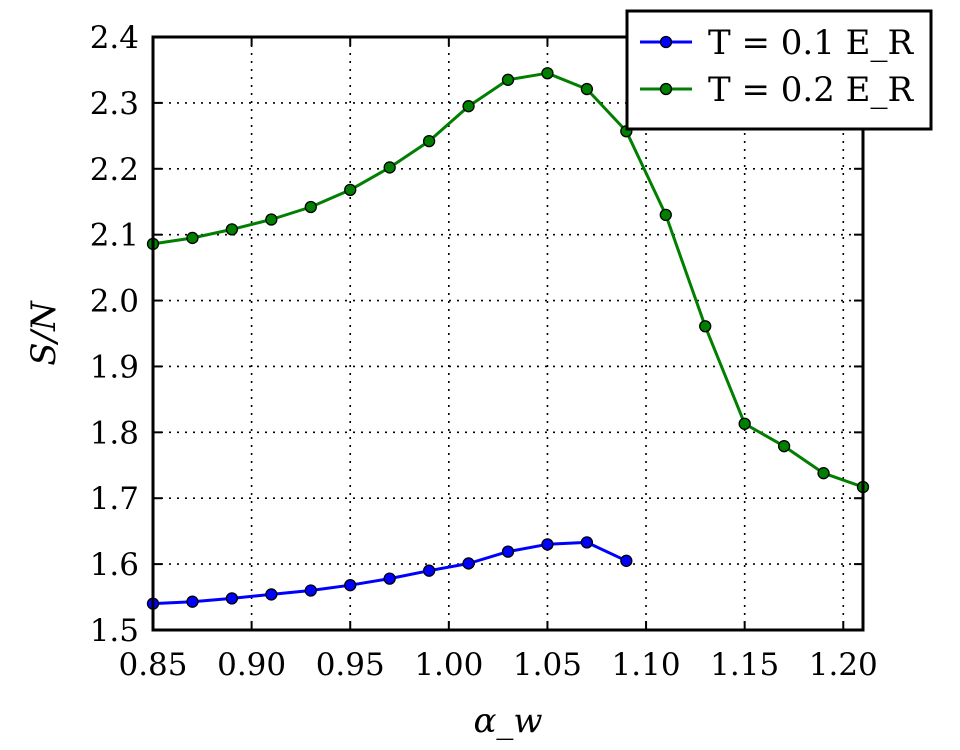  Describe the element at coordinates (114, 433) in the screenshot. I see `y-tick-label: 1.8` at that location.